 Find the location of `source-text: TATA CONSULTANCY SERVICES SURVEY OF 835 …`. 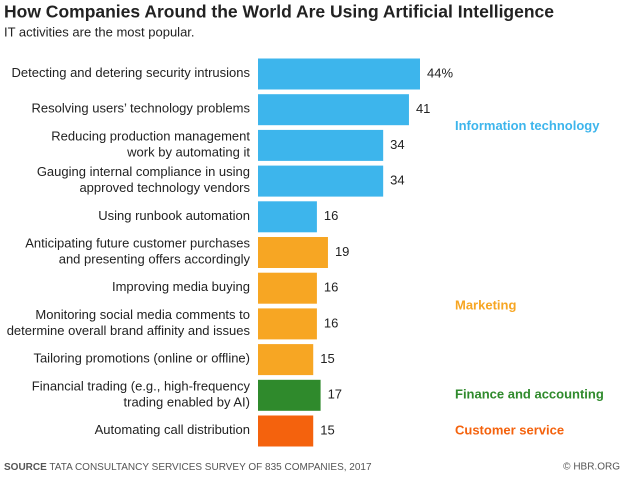

source-text: TATA CONSULTANCY SERVICES SURVEY OF 835 … is located at coordinates (210, 467).